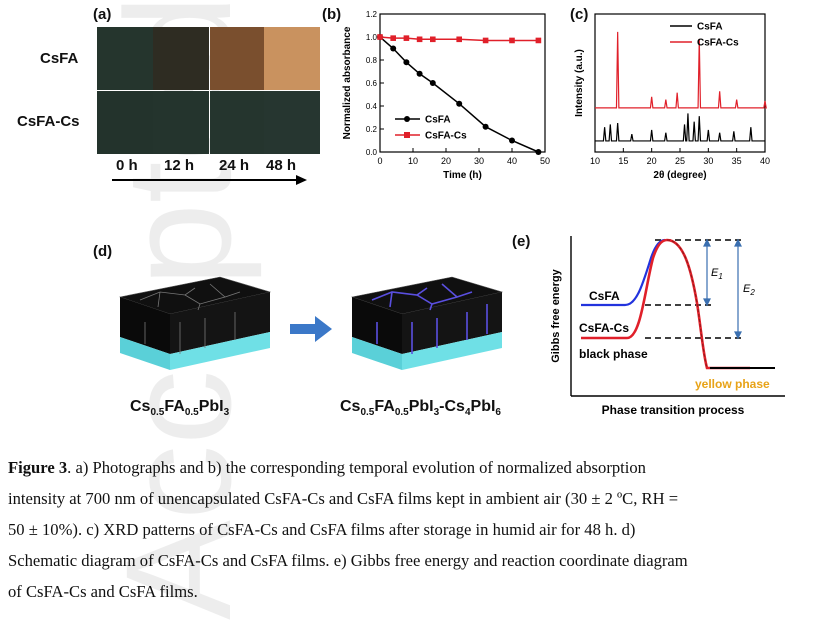  What do you see at coordinates (623, 161) in the screenshot?
I see `x-tick-label: 15` at bounding box center [623, 161].